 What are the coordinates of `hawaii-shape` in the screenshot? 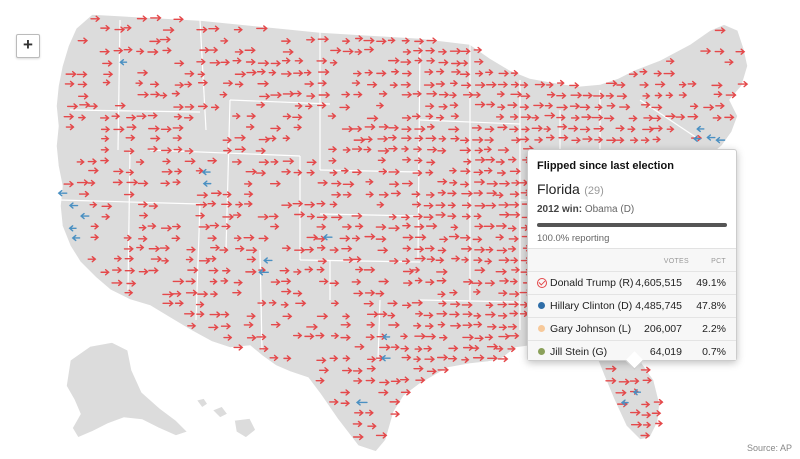 It's located at (225, 418).